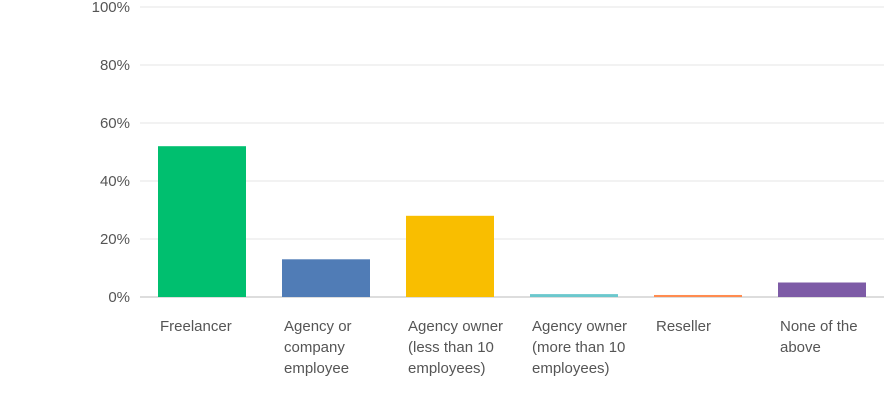 The width and height of the screenshot is (884, 416). I want to click on y-tick-label: 60%, so click(115, 123).